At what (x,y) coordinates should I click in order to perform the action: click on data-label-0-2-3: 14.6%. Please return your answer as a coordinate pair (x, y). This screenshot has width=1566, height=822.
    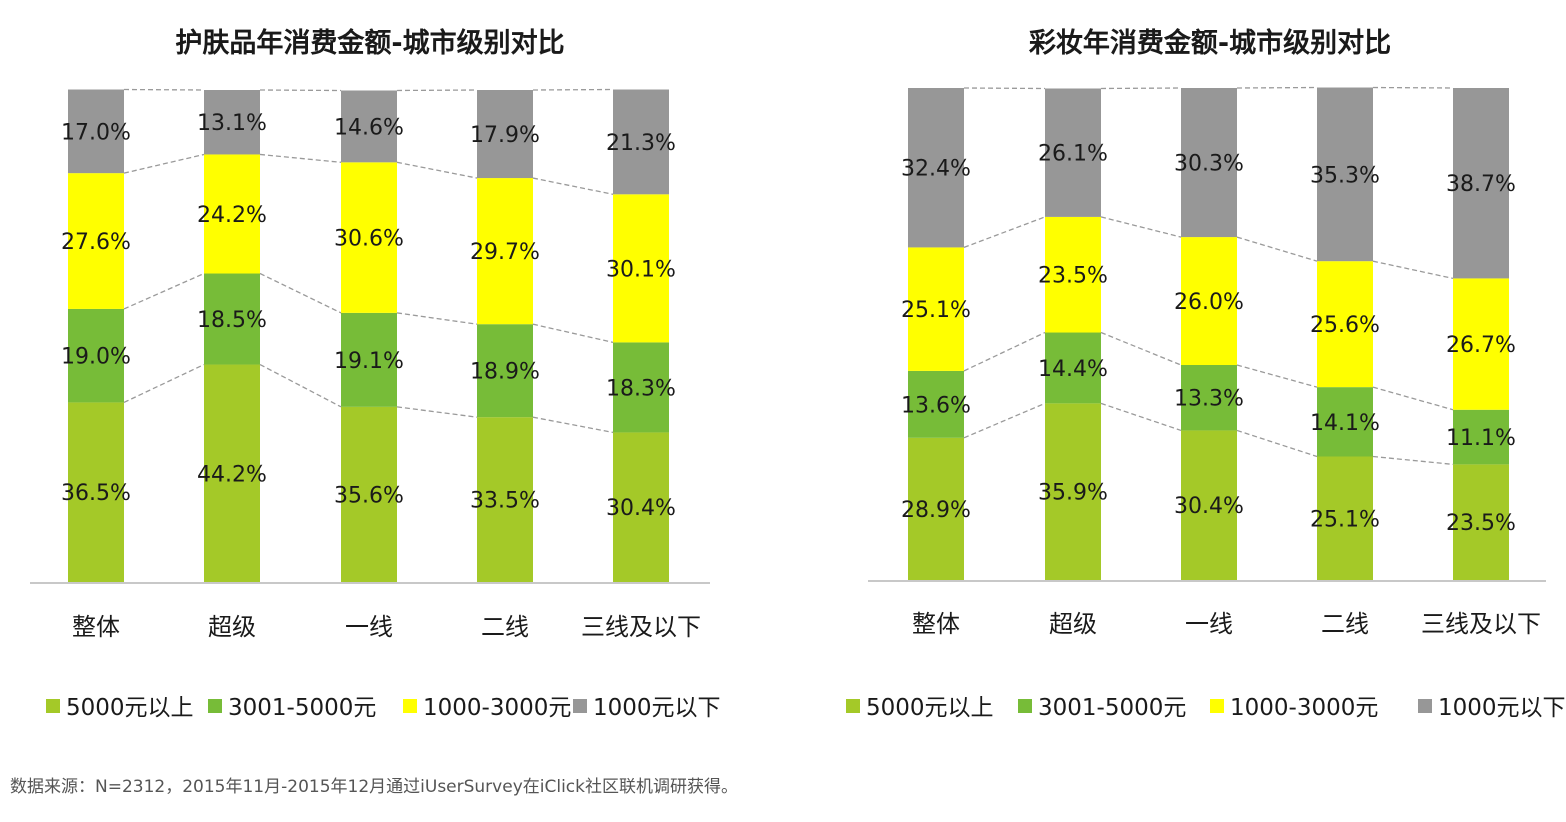
    Looking at the image, I should click on (369, 127).